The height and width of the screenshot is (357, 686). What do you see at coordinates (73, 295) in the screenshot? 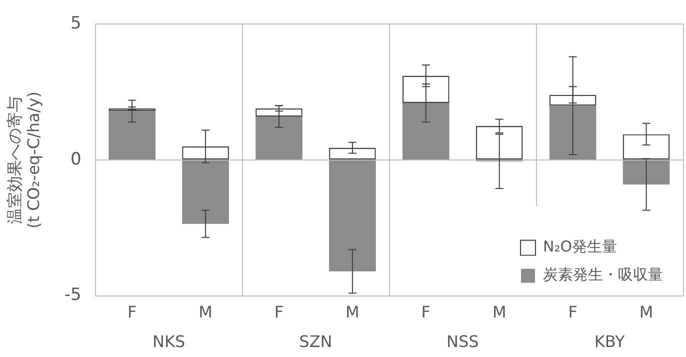
I see `y-tick-label: -5` at bounding box center [73, 295].